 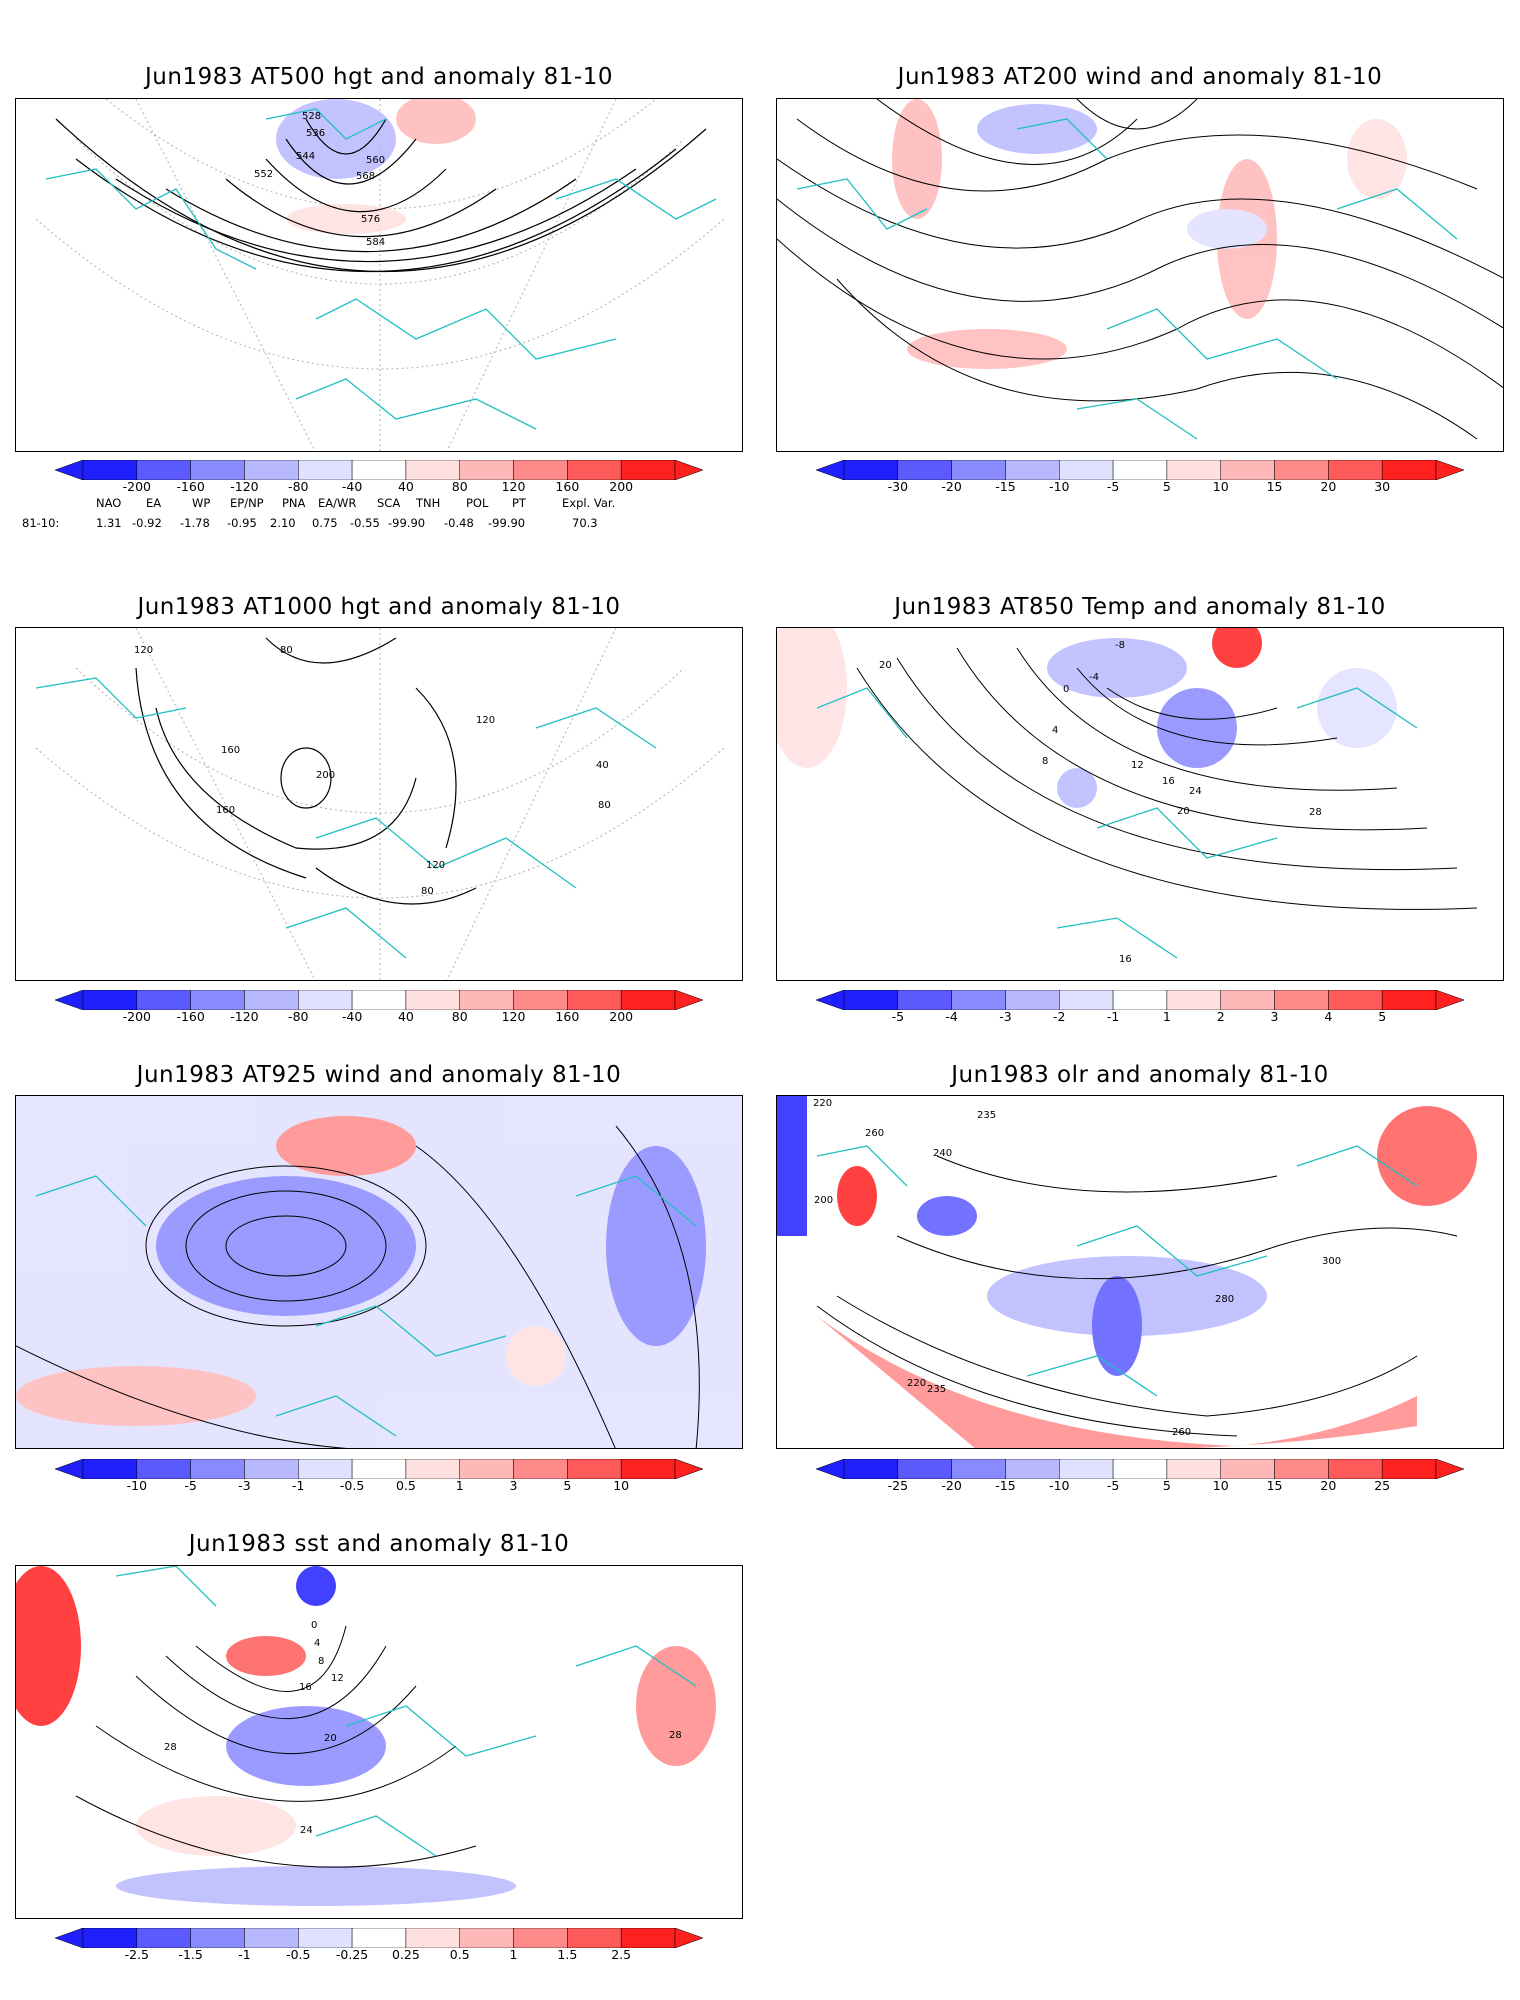 I want to click on colorbar-tick-label: -200, so click(x=136, y=486).